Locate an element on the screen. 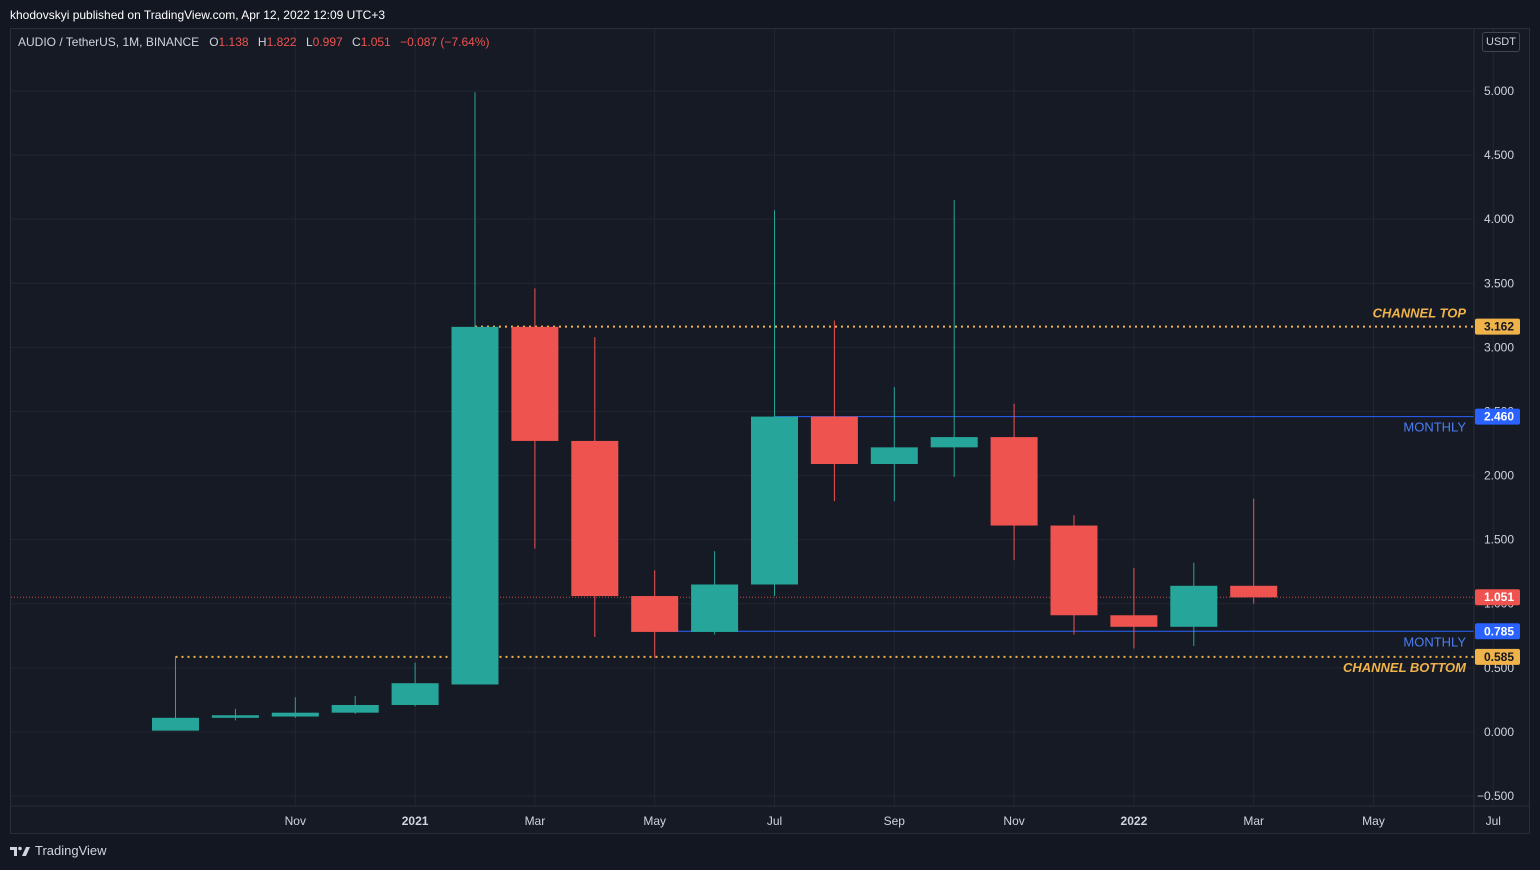 The image size is (1540, 870). y-tick-label: 1.500 is located at coordinates (1499, 540).